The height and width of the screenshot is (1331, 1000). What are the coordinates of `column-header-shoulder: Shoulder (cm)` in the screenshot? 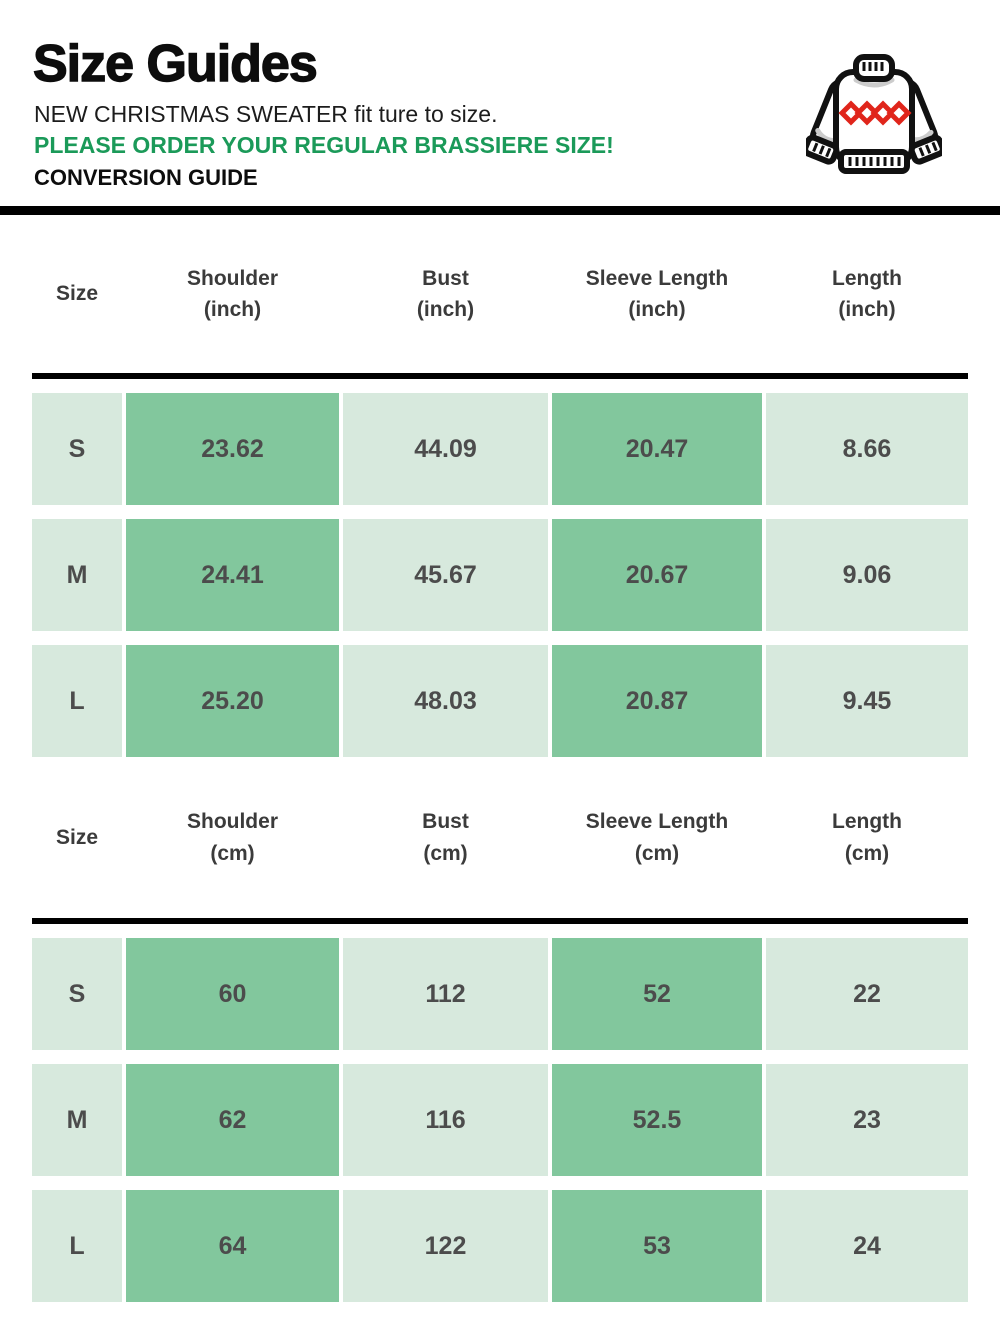 It's located at (232, 837).